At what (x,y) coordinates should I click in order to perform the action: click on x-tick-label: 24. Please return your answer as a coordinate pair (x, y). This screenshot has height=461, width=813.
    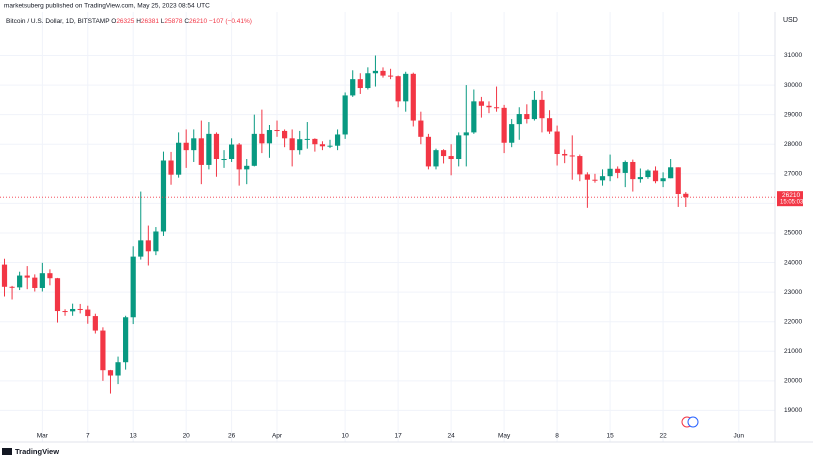
    Looking at the image, I should click on (452, 436).